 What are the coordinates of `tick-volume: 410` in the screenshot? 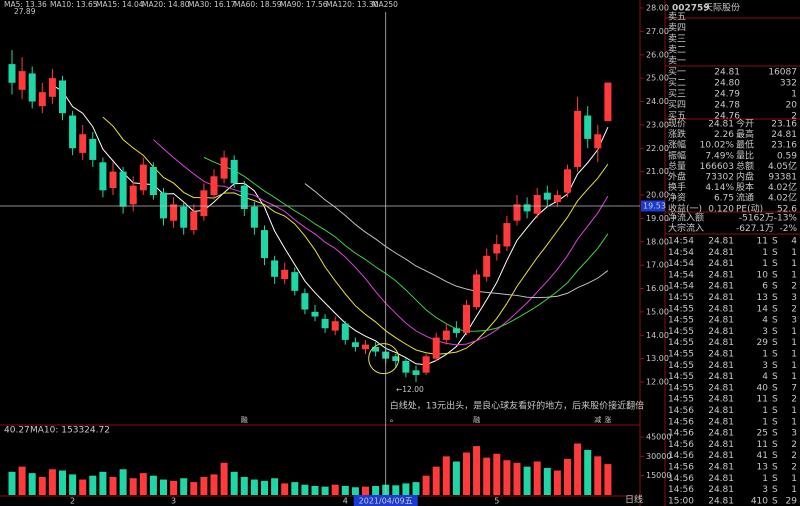 It's located at (759, 501).